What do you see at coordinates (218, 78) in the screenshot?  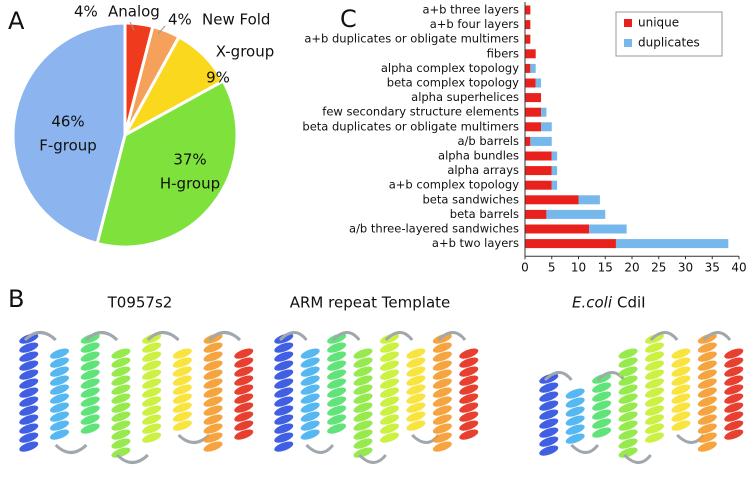 I see `slice-value-label: 9%` at bounding box center [218, 78].